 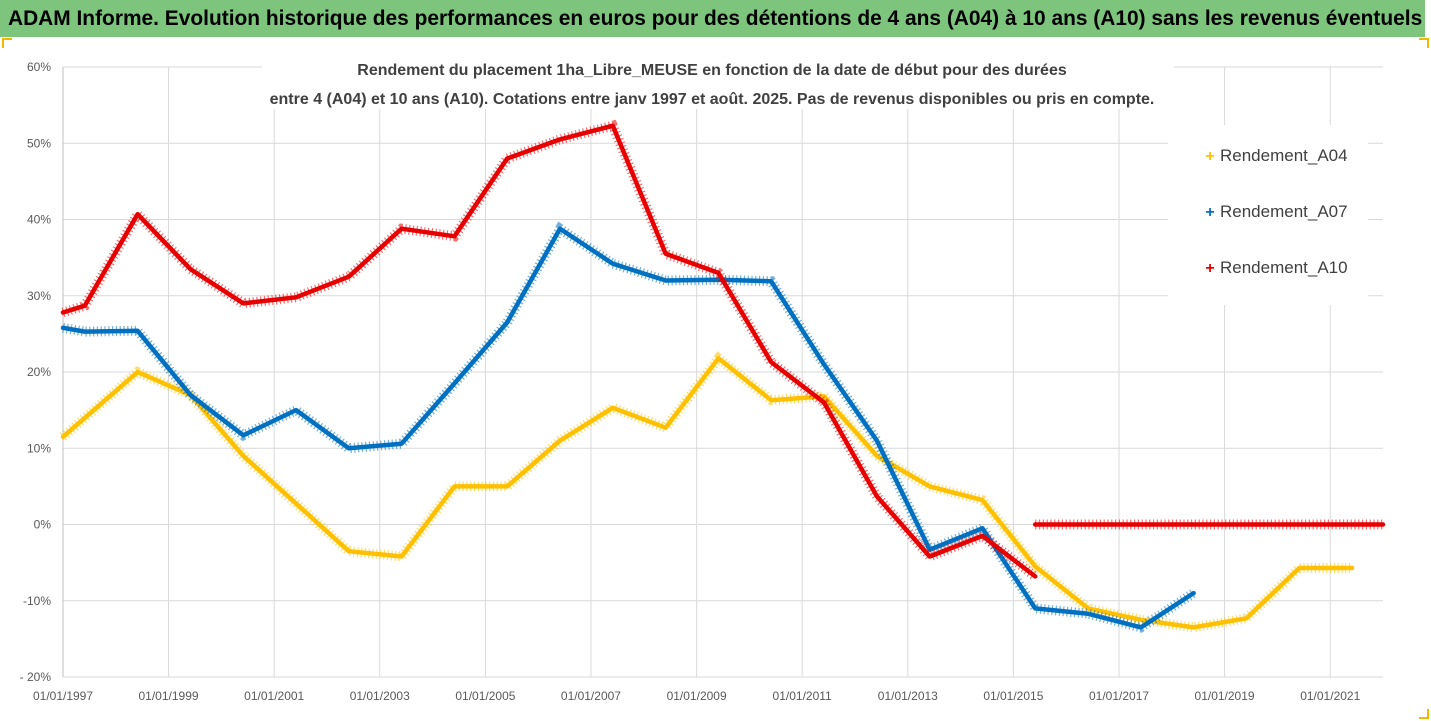 I want to click on x-tick-label: 01/01/2007, so click(x=591, y=696).